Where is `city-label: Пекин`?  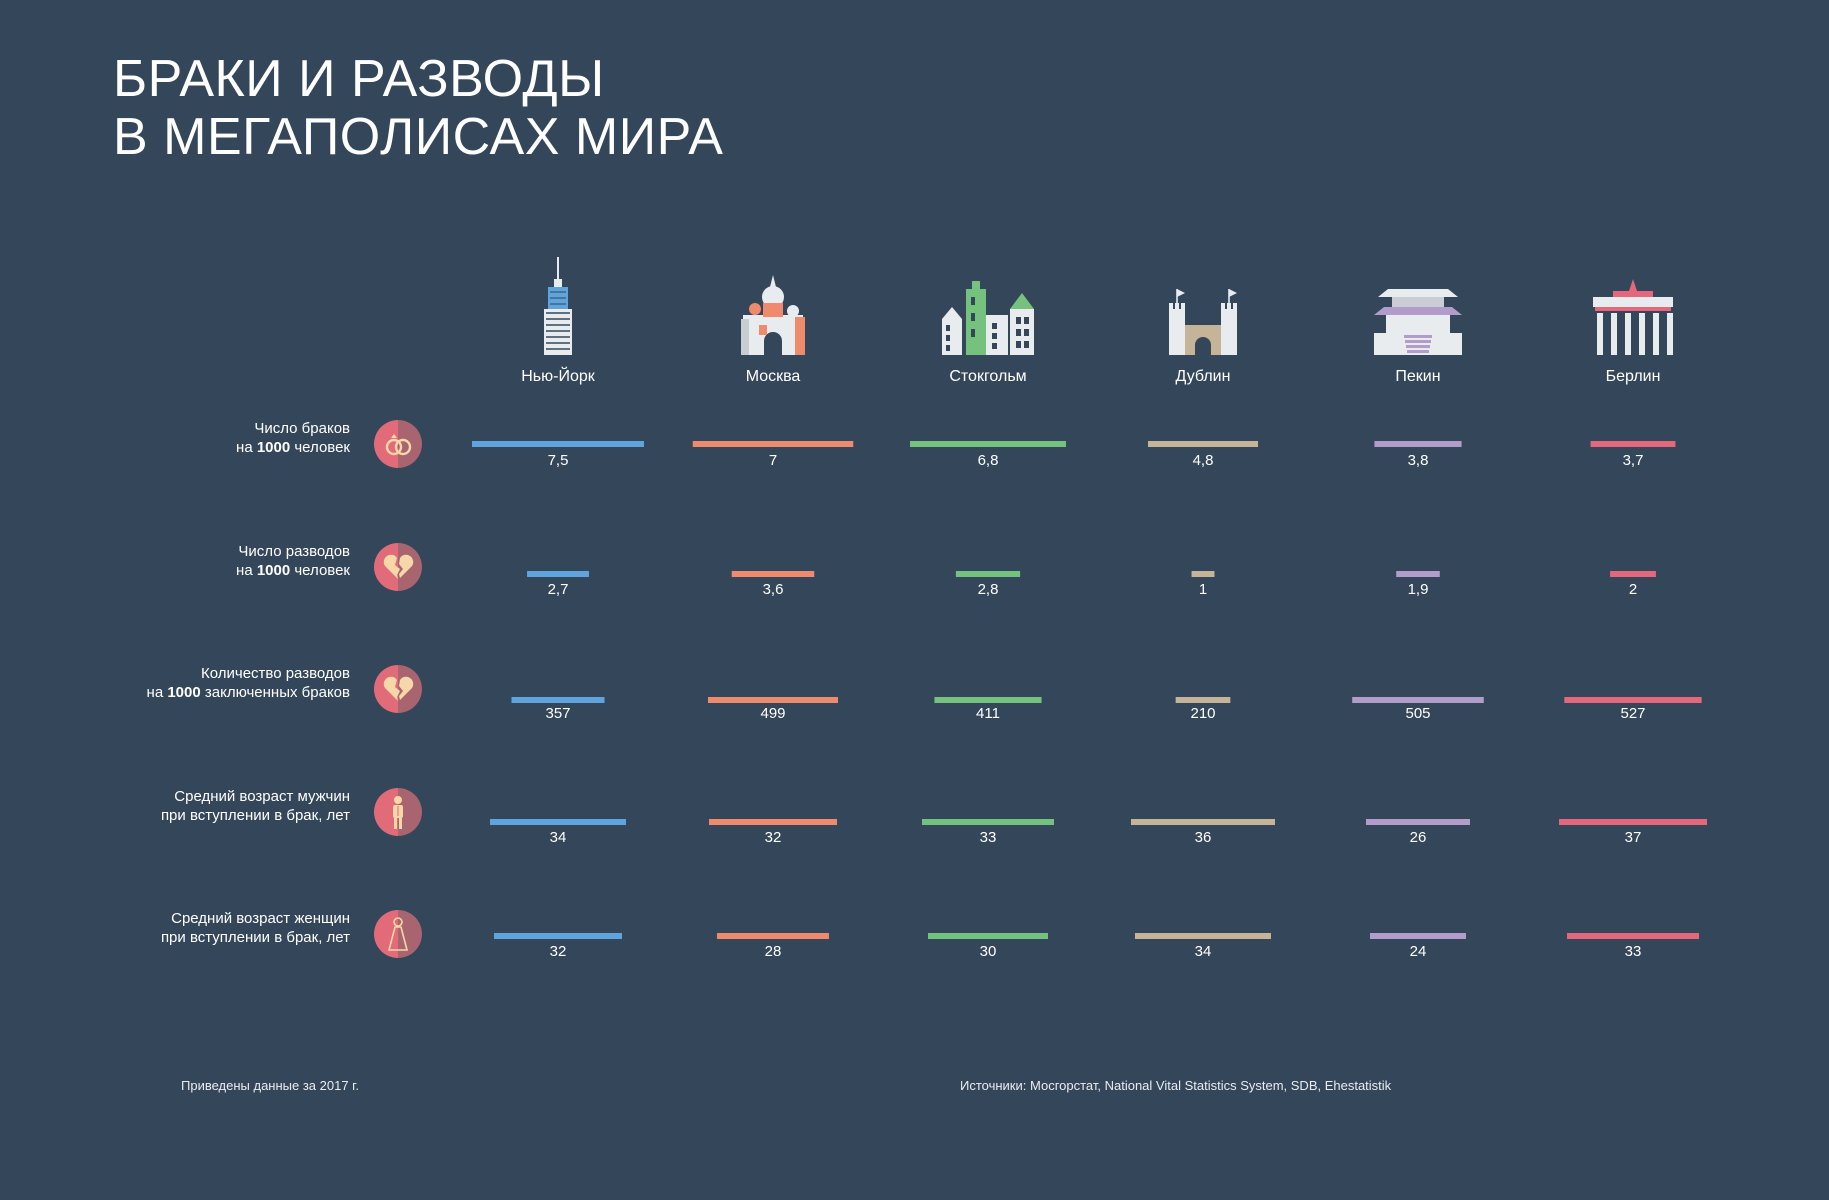 city-label: Пекин is located at coordinates (1417, 376).